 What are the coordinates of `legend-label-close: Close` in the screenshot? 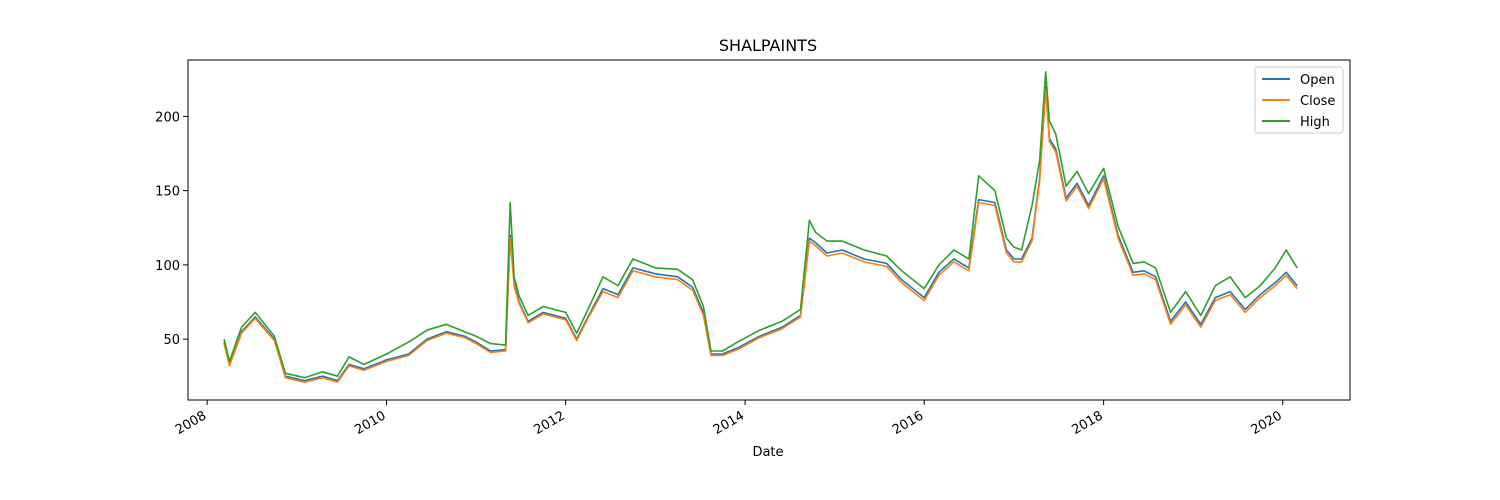 It's located at (1317, 101).